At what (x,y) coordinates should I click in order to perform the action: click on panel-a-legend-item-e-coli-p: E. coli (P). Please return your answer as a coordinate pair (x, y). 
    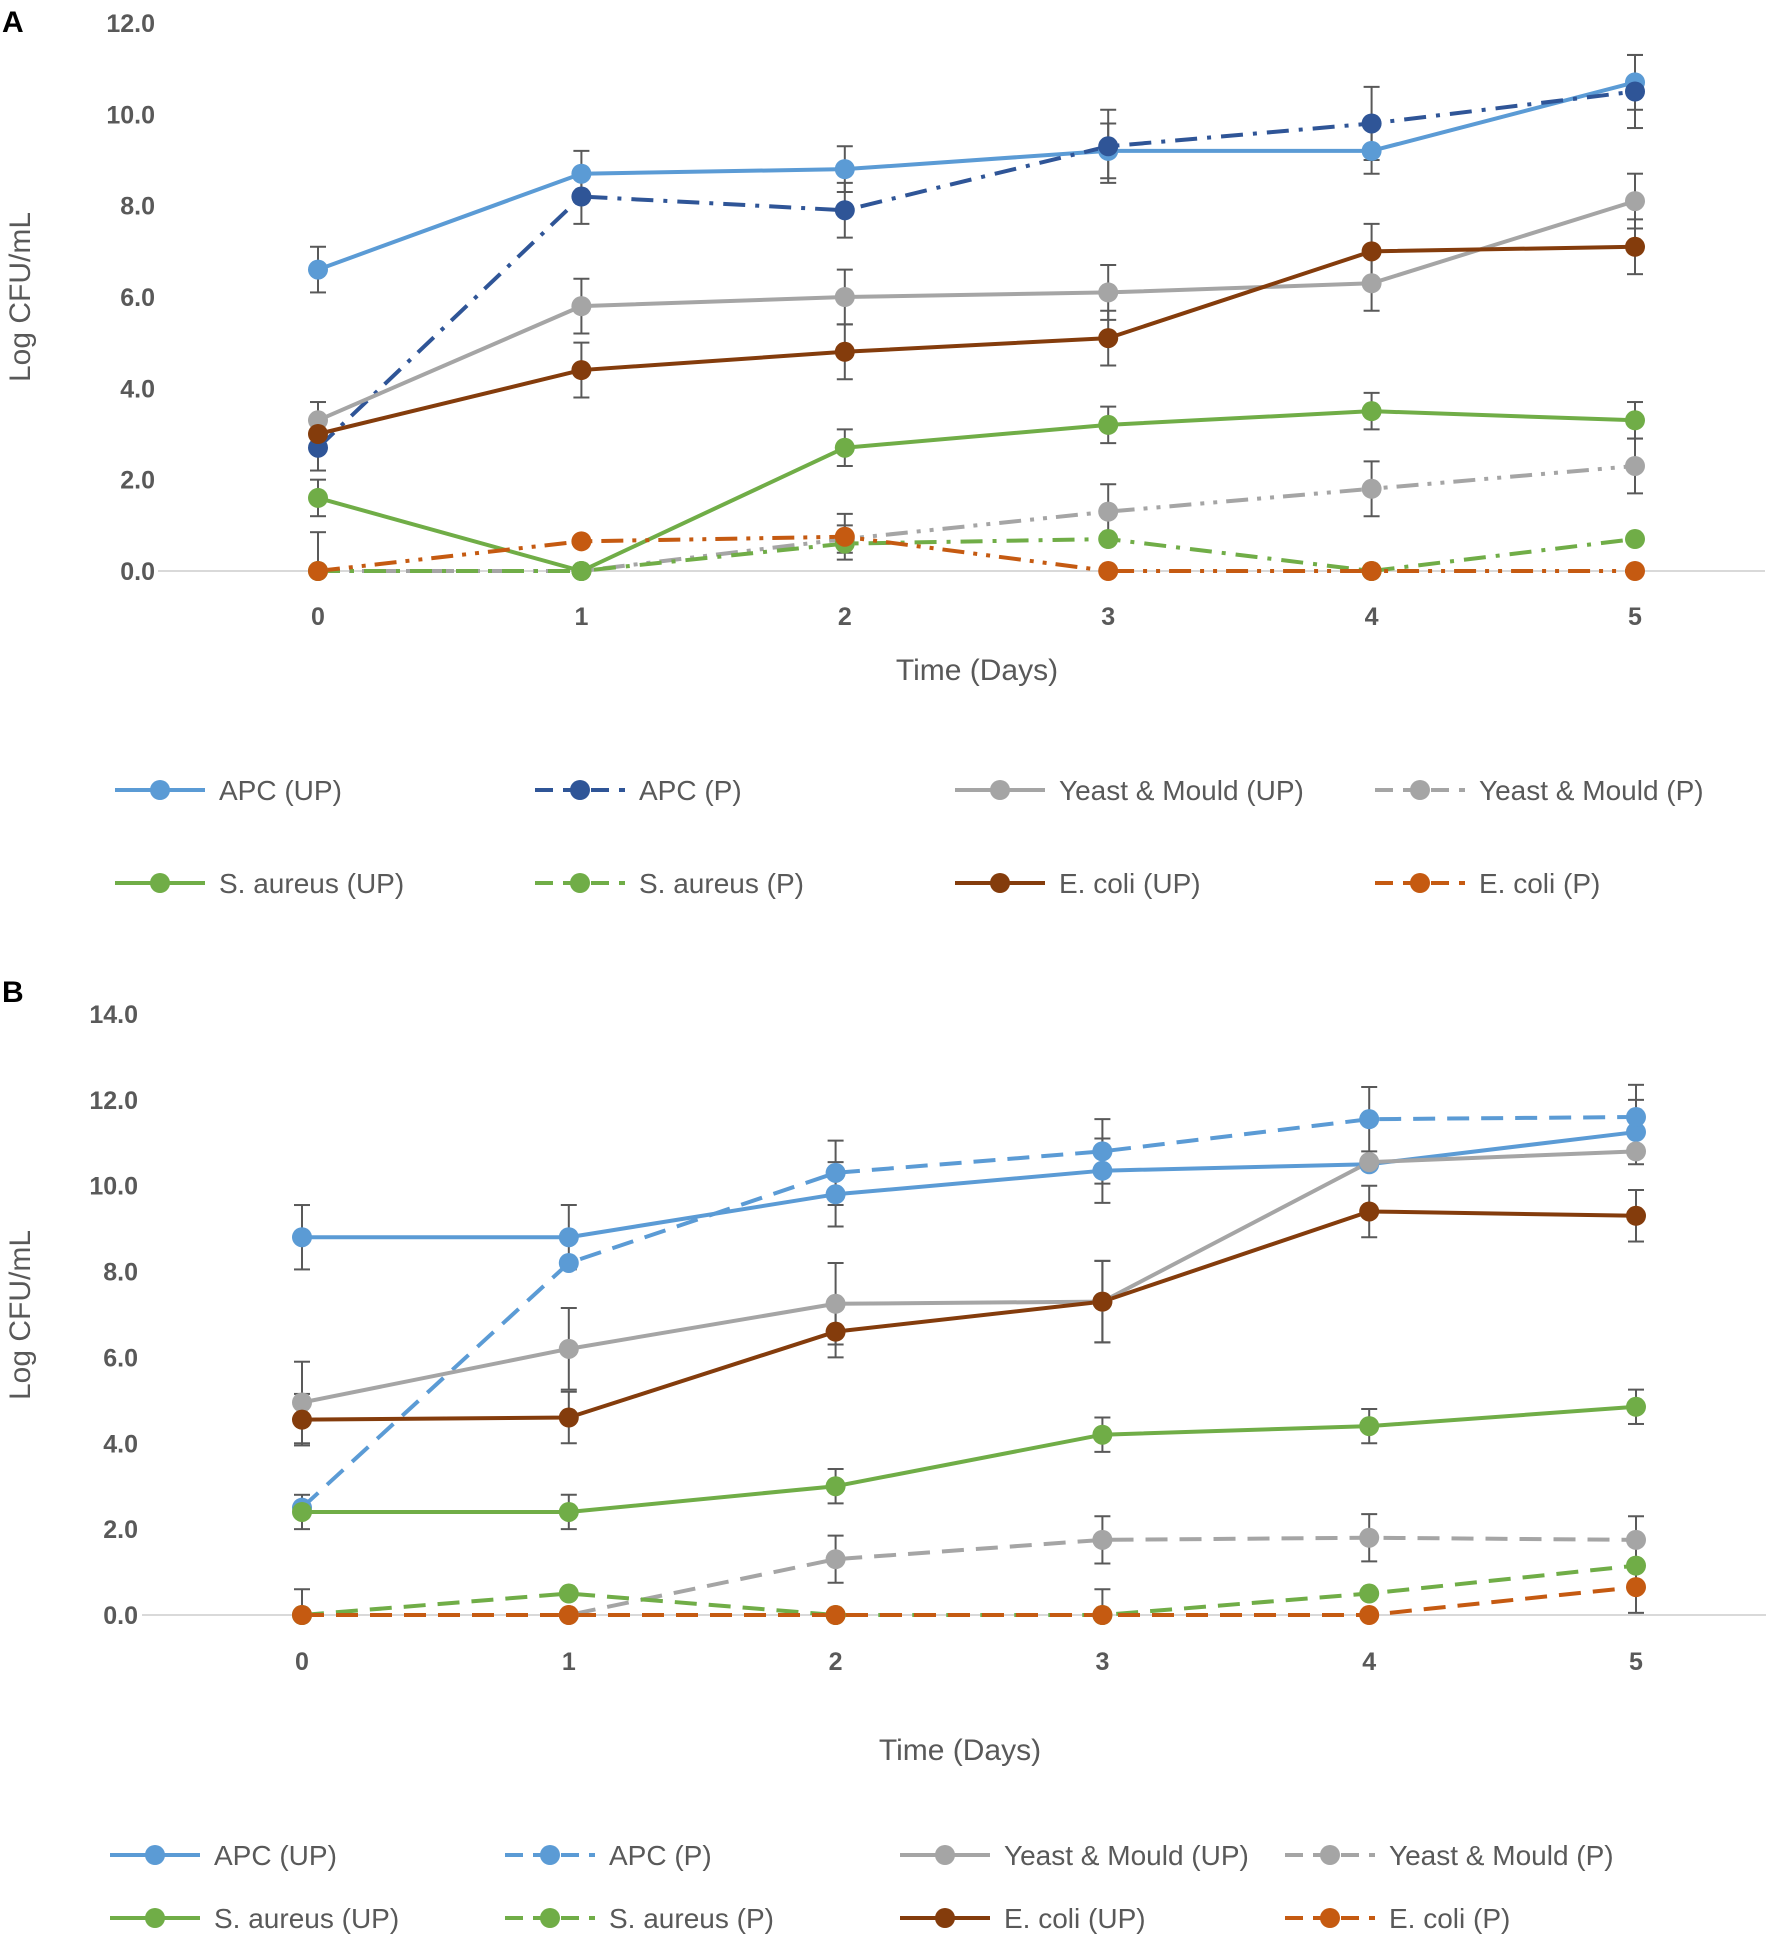
    Looking at the image, I should click on (1487, 883).